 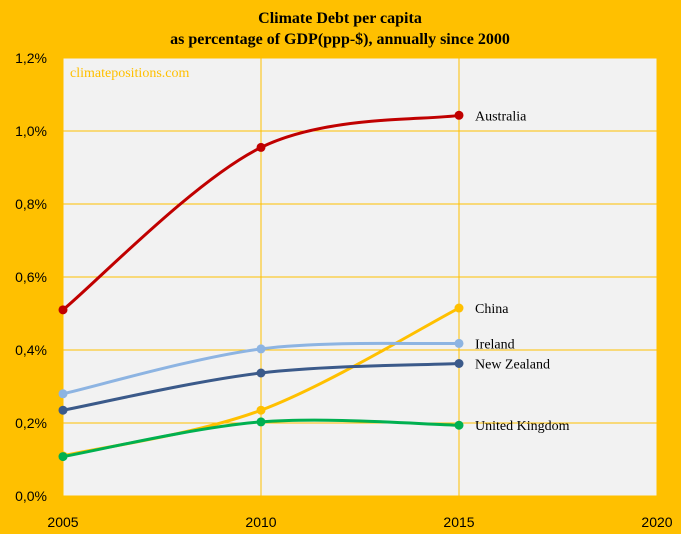 What do you see at coordinates (656, 522) in the screenshot?
I see `x-tick-label: 2020` at bounding box center [656, 522].